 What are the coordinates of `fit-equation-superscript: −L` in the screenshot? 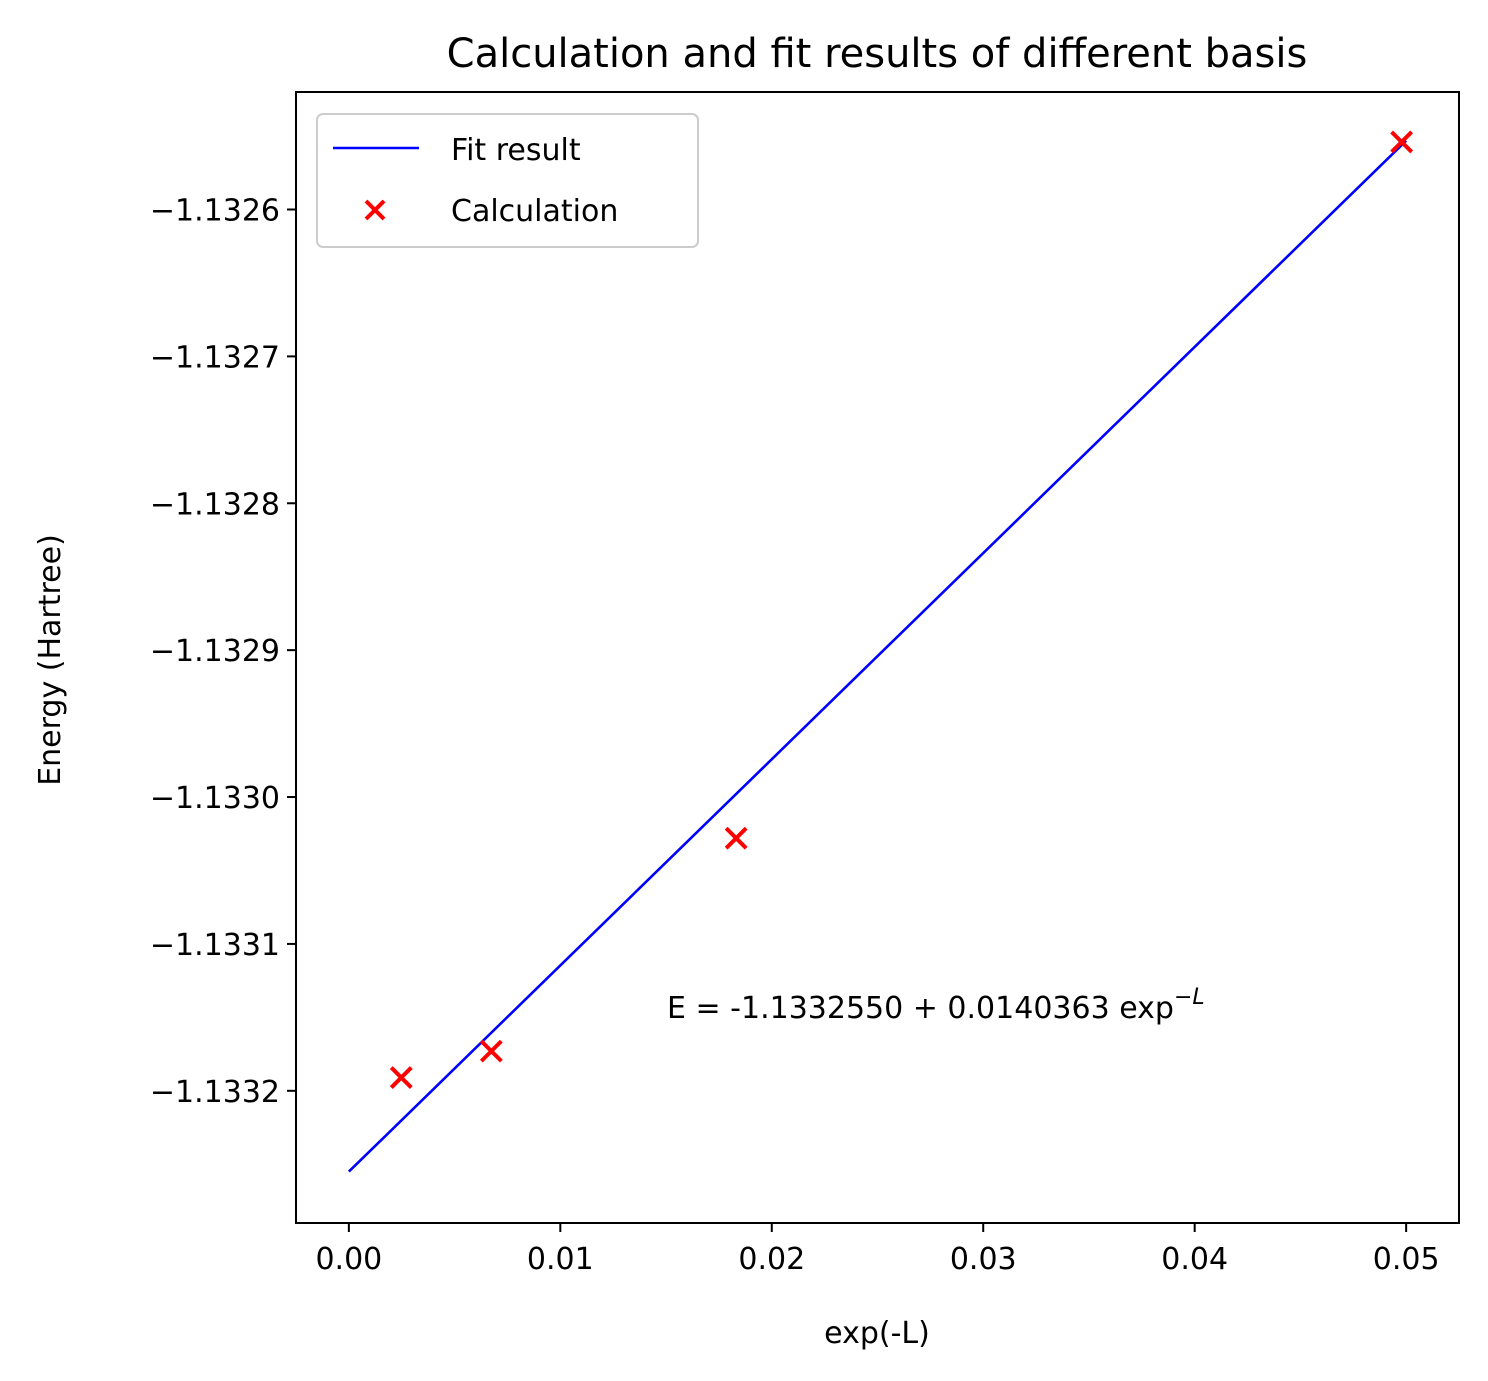 It's located at (1189, 997).